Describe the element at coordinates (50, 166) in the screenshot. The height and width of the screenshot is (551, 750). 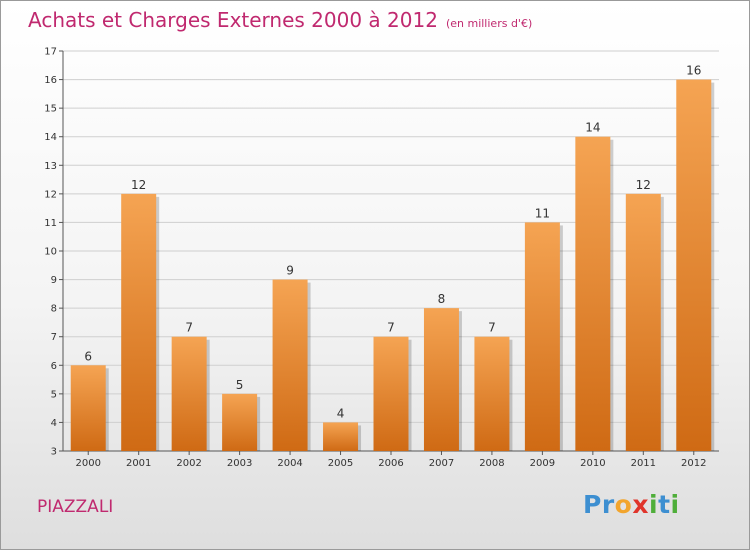
I see `y-tick-label: 13` at that location.